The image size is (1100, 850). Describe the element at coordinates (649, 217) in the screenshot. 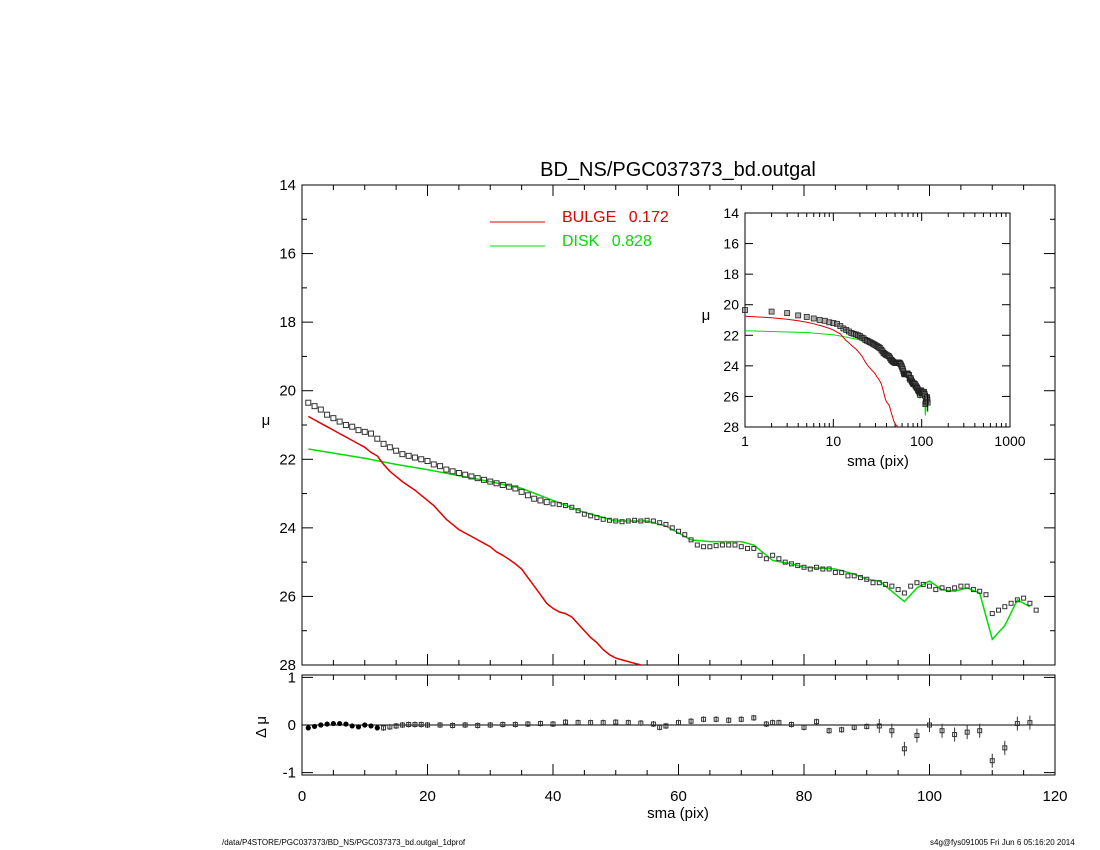

I see `legend-bulge-value: 0.172` at that location.